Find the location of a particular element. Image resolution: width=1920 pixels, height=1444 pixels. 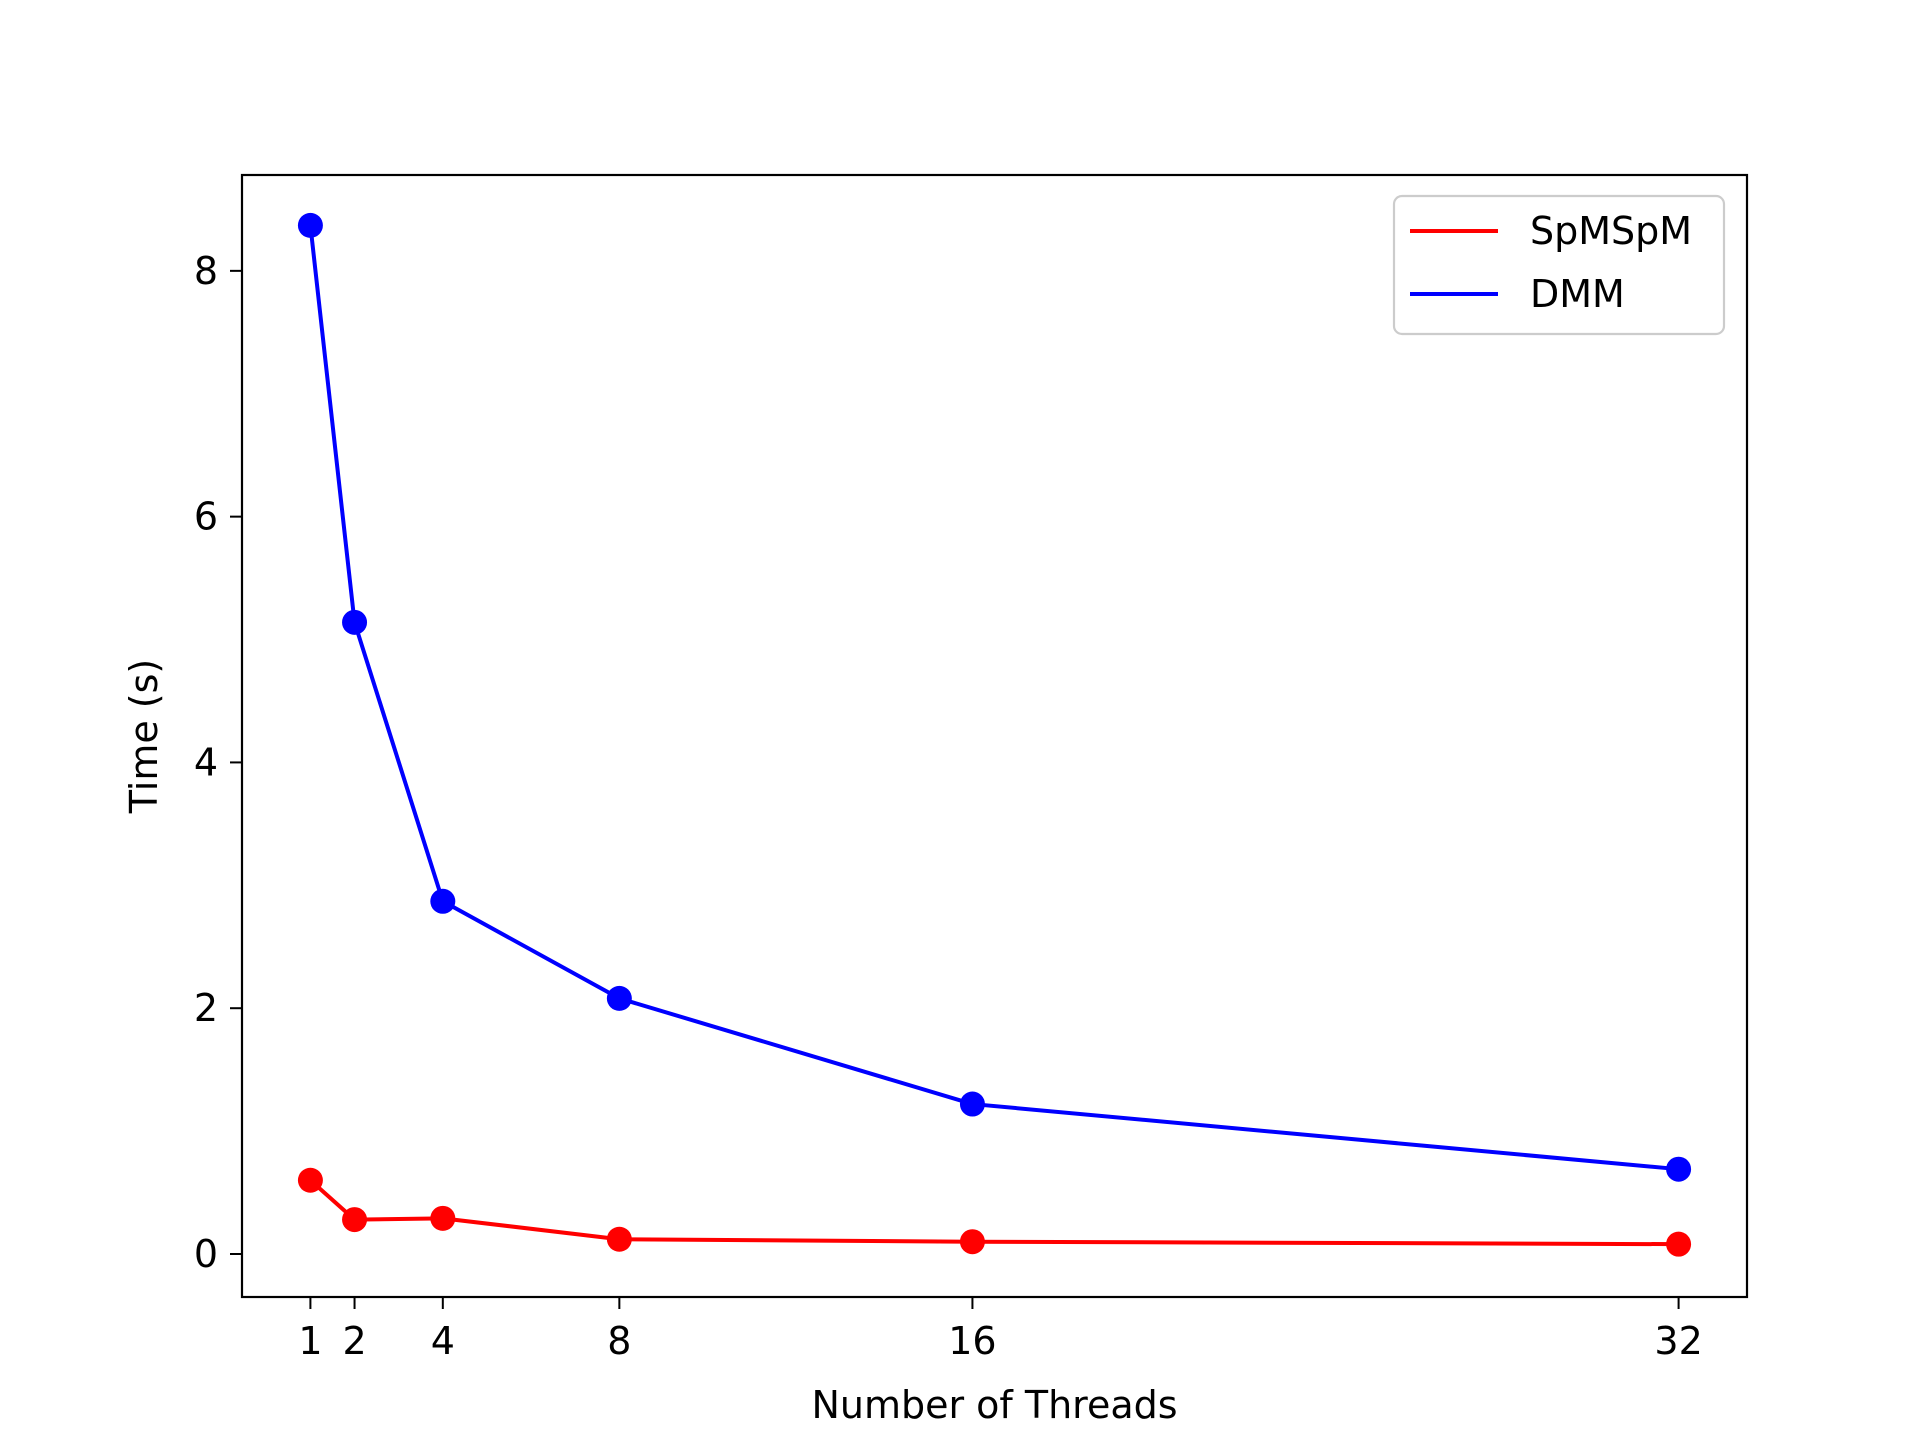

x-tick-label: 1 is located at coordinates (310, 1341).